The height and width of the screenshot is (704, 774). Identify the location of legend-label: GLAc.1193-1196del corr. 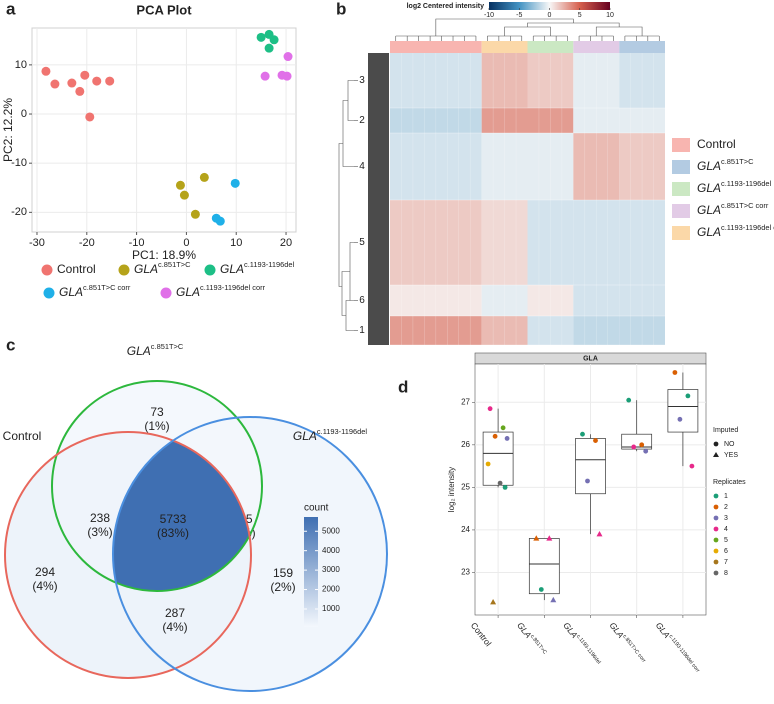
(735, 231).